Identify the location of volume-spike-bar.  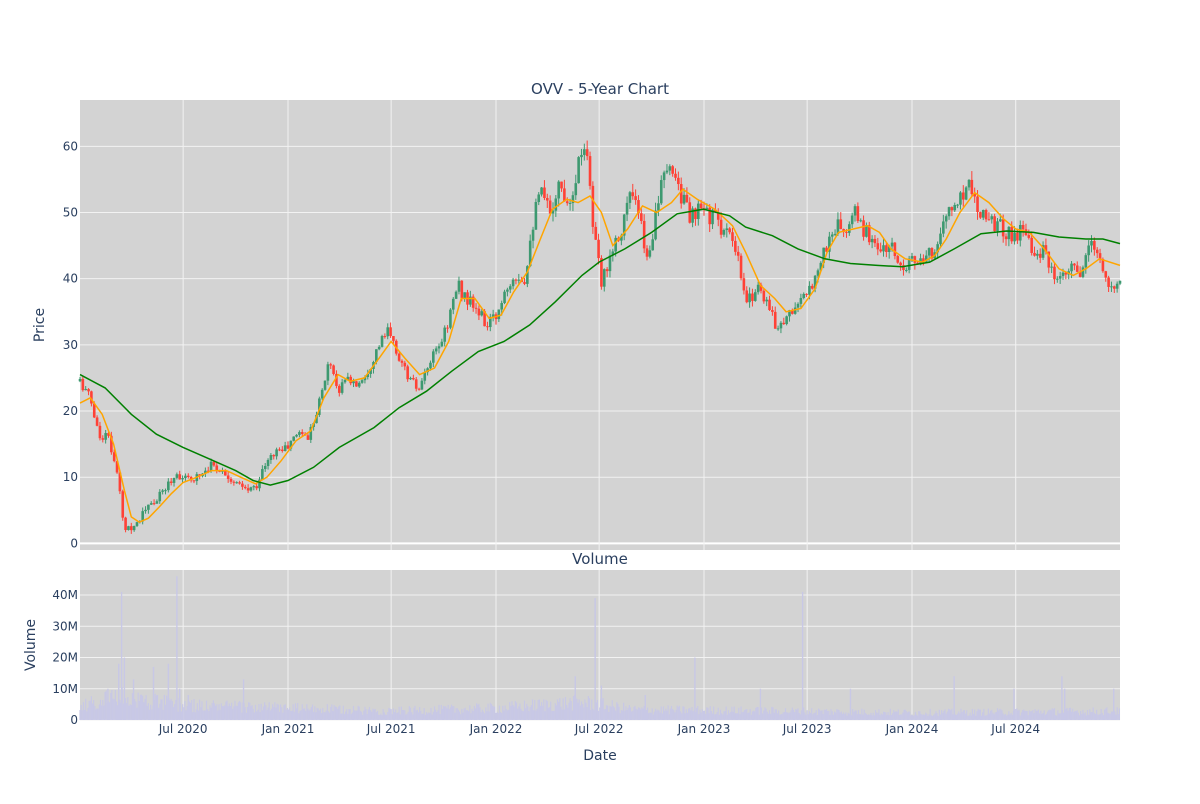
(1014, 704).